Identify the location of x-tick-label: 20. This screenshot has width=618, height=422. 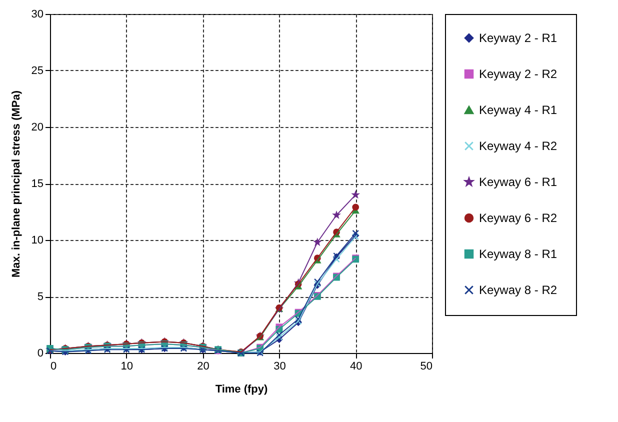
(203, 366).